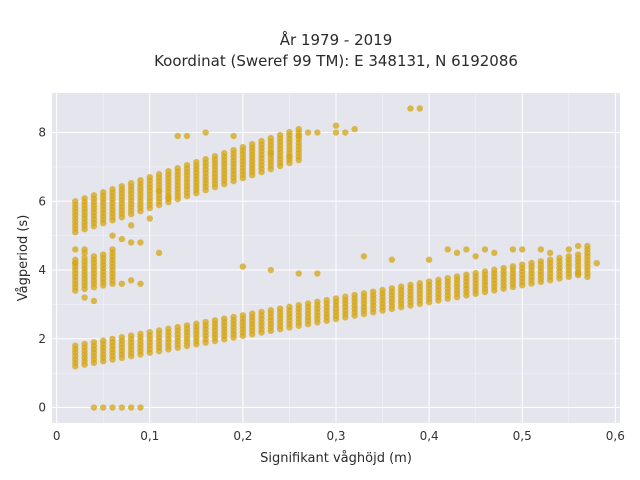  Describe the element at coordinates (615, 436) in the screenshot. I see `x-tick-label: 0,6` at that location.